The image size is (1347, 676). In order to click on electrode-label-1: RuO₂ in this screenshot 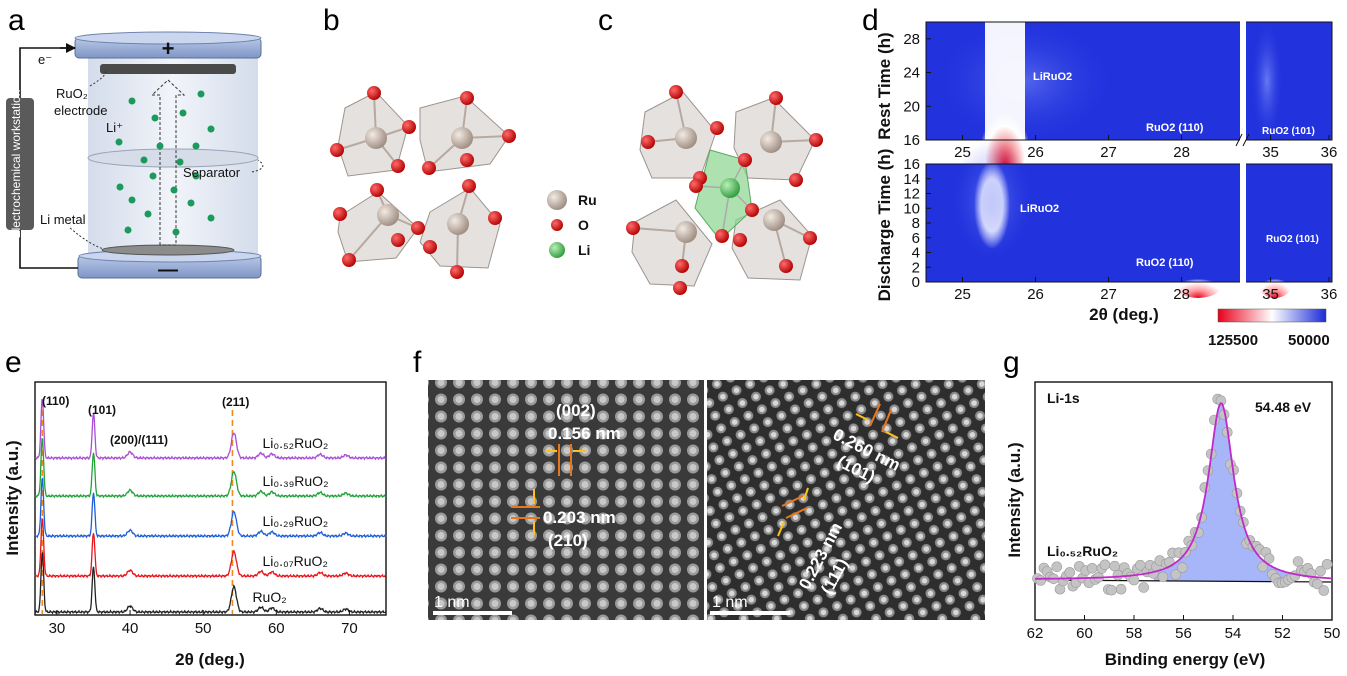, I will do `click(72, 93)`.